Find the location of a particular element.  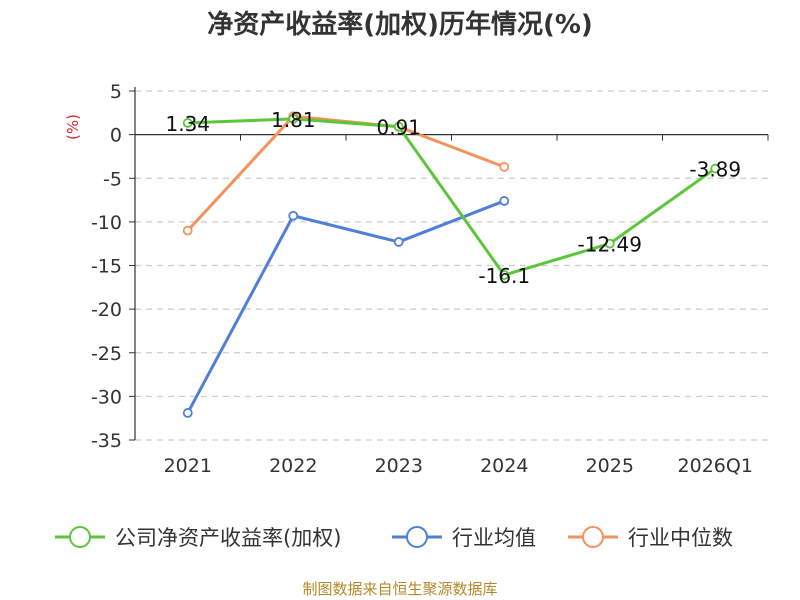

data-label-2025: -12.49 is located at coordinates (610, 245).